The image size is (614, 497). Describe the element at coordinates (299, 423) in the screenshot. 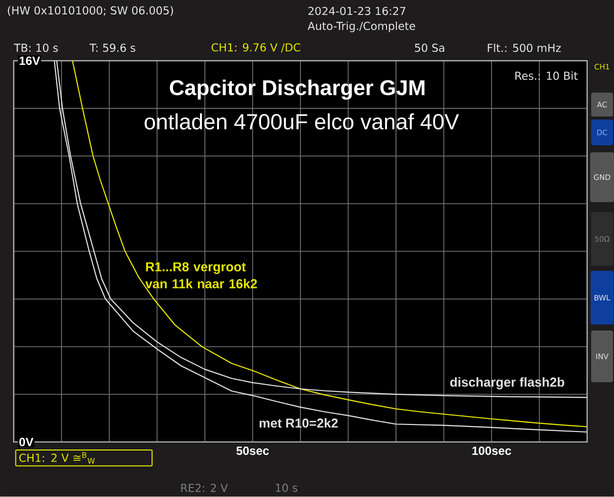

I see `series-label: met R10=2k2` at that location.